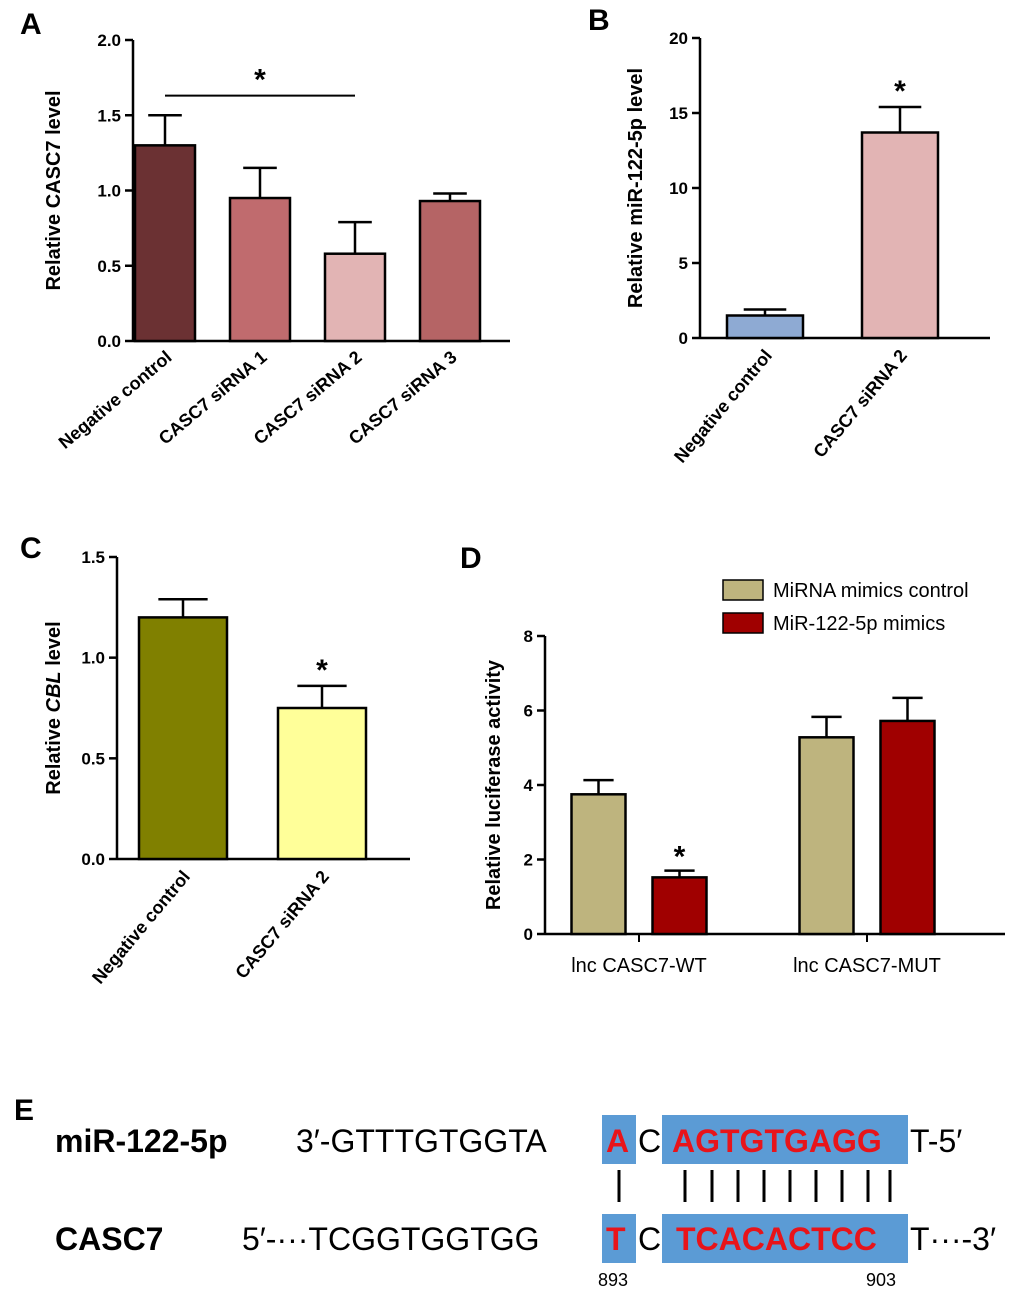  I want to click on legend-d: MiRNA mimics control MiR-122-5p mimics, so click(845, 607).